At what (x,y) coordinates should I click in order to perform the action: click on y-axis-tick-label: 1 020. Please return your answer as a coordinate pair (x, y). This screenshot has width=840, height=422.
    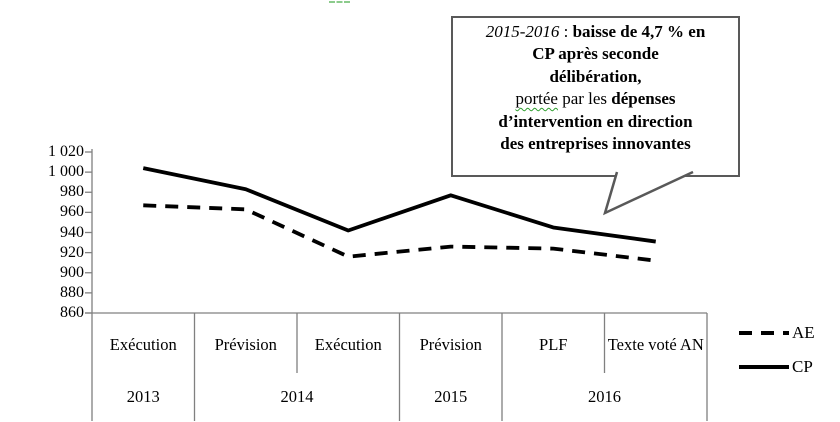
    Looking at the image, I should click on (66, 151).